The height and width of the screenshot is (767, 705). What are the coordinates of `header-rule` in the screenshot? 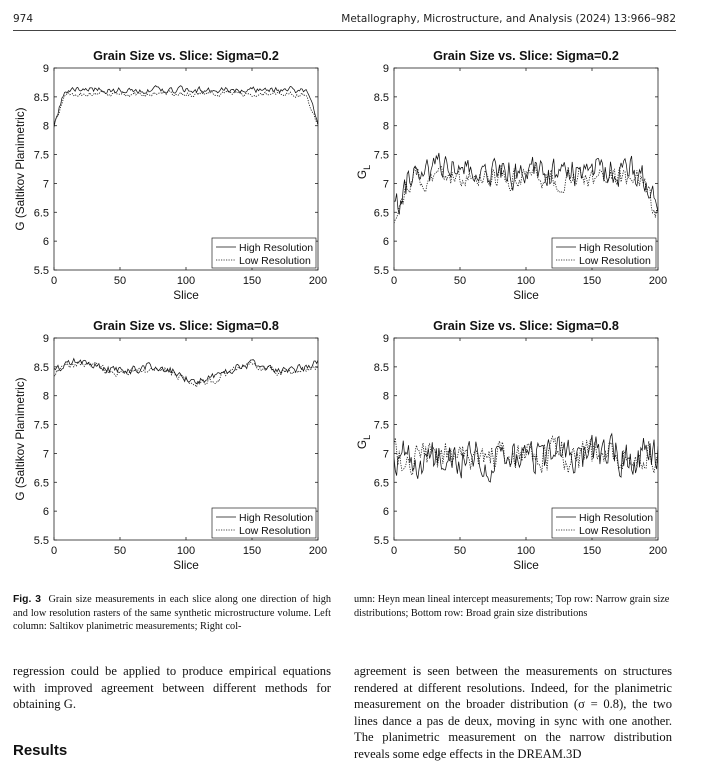 It's located at (344, 30).